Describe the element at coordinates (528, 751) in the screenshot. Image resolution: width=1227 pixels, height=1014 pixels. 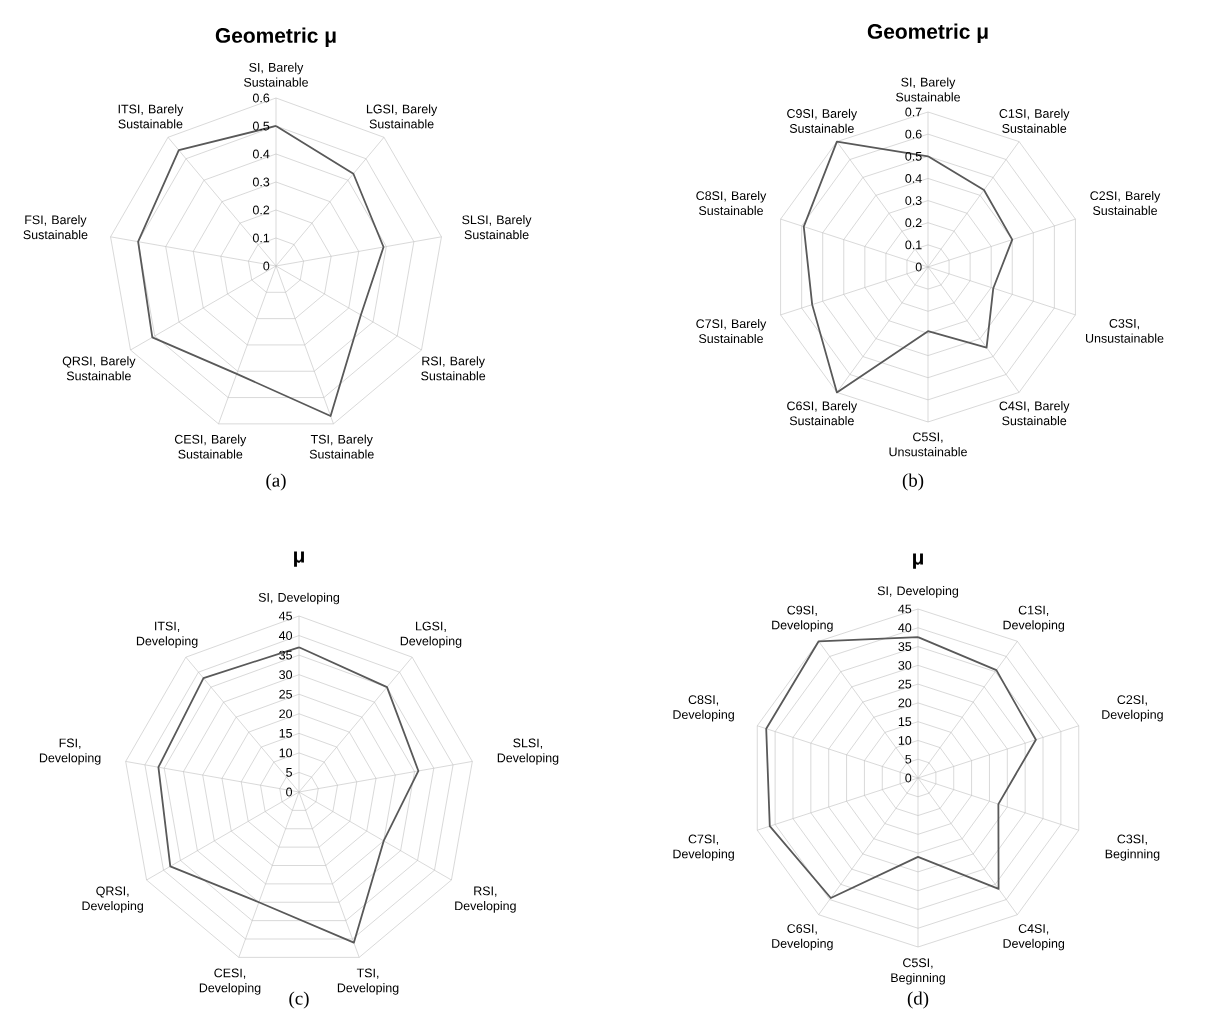
I see `spoke-label: SLSI, Developing` at that location.